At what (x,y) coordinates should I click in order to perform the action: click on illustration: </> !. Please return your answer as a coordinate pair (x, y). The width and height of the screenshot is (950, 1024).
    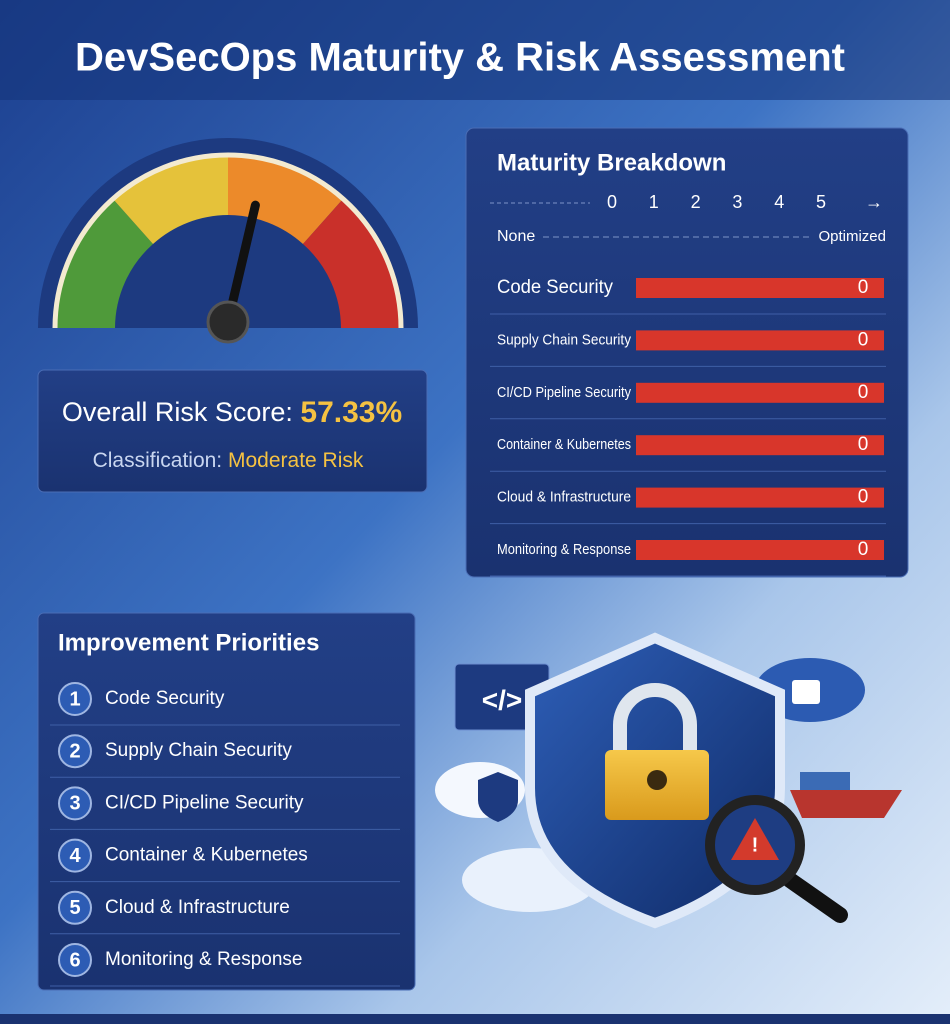
    Looking at the image, I should click on (668, 780).